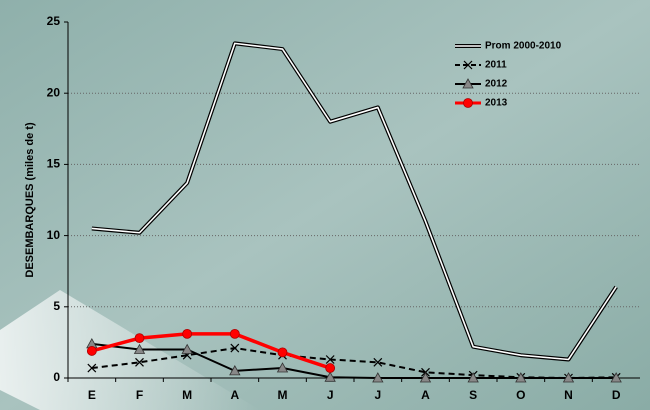  Describe the element at coordinates (496, 65) in the screenshot. I see `legend-label: 2011` at that location.